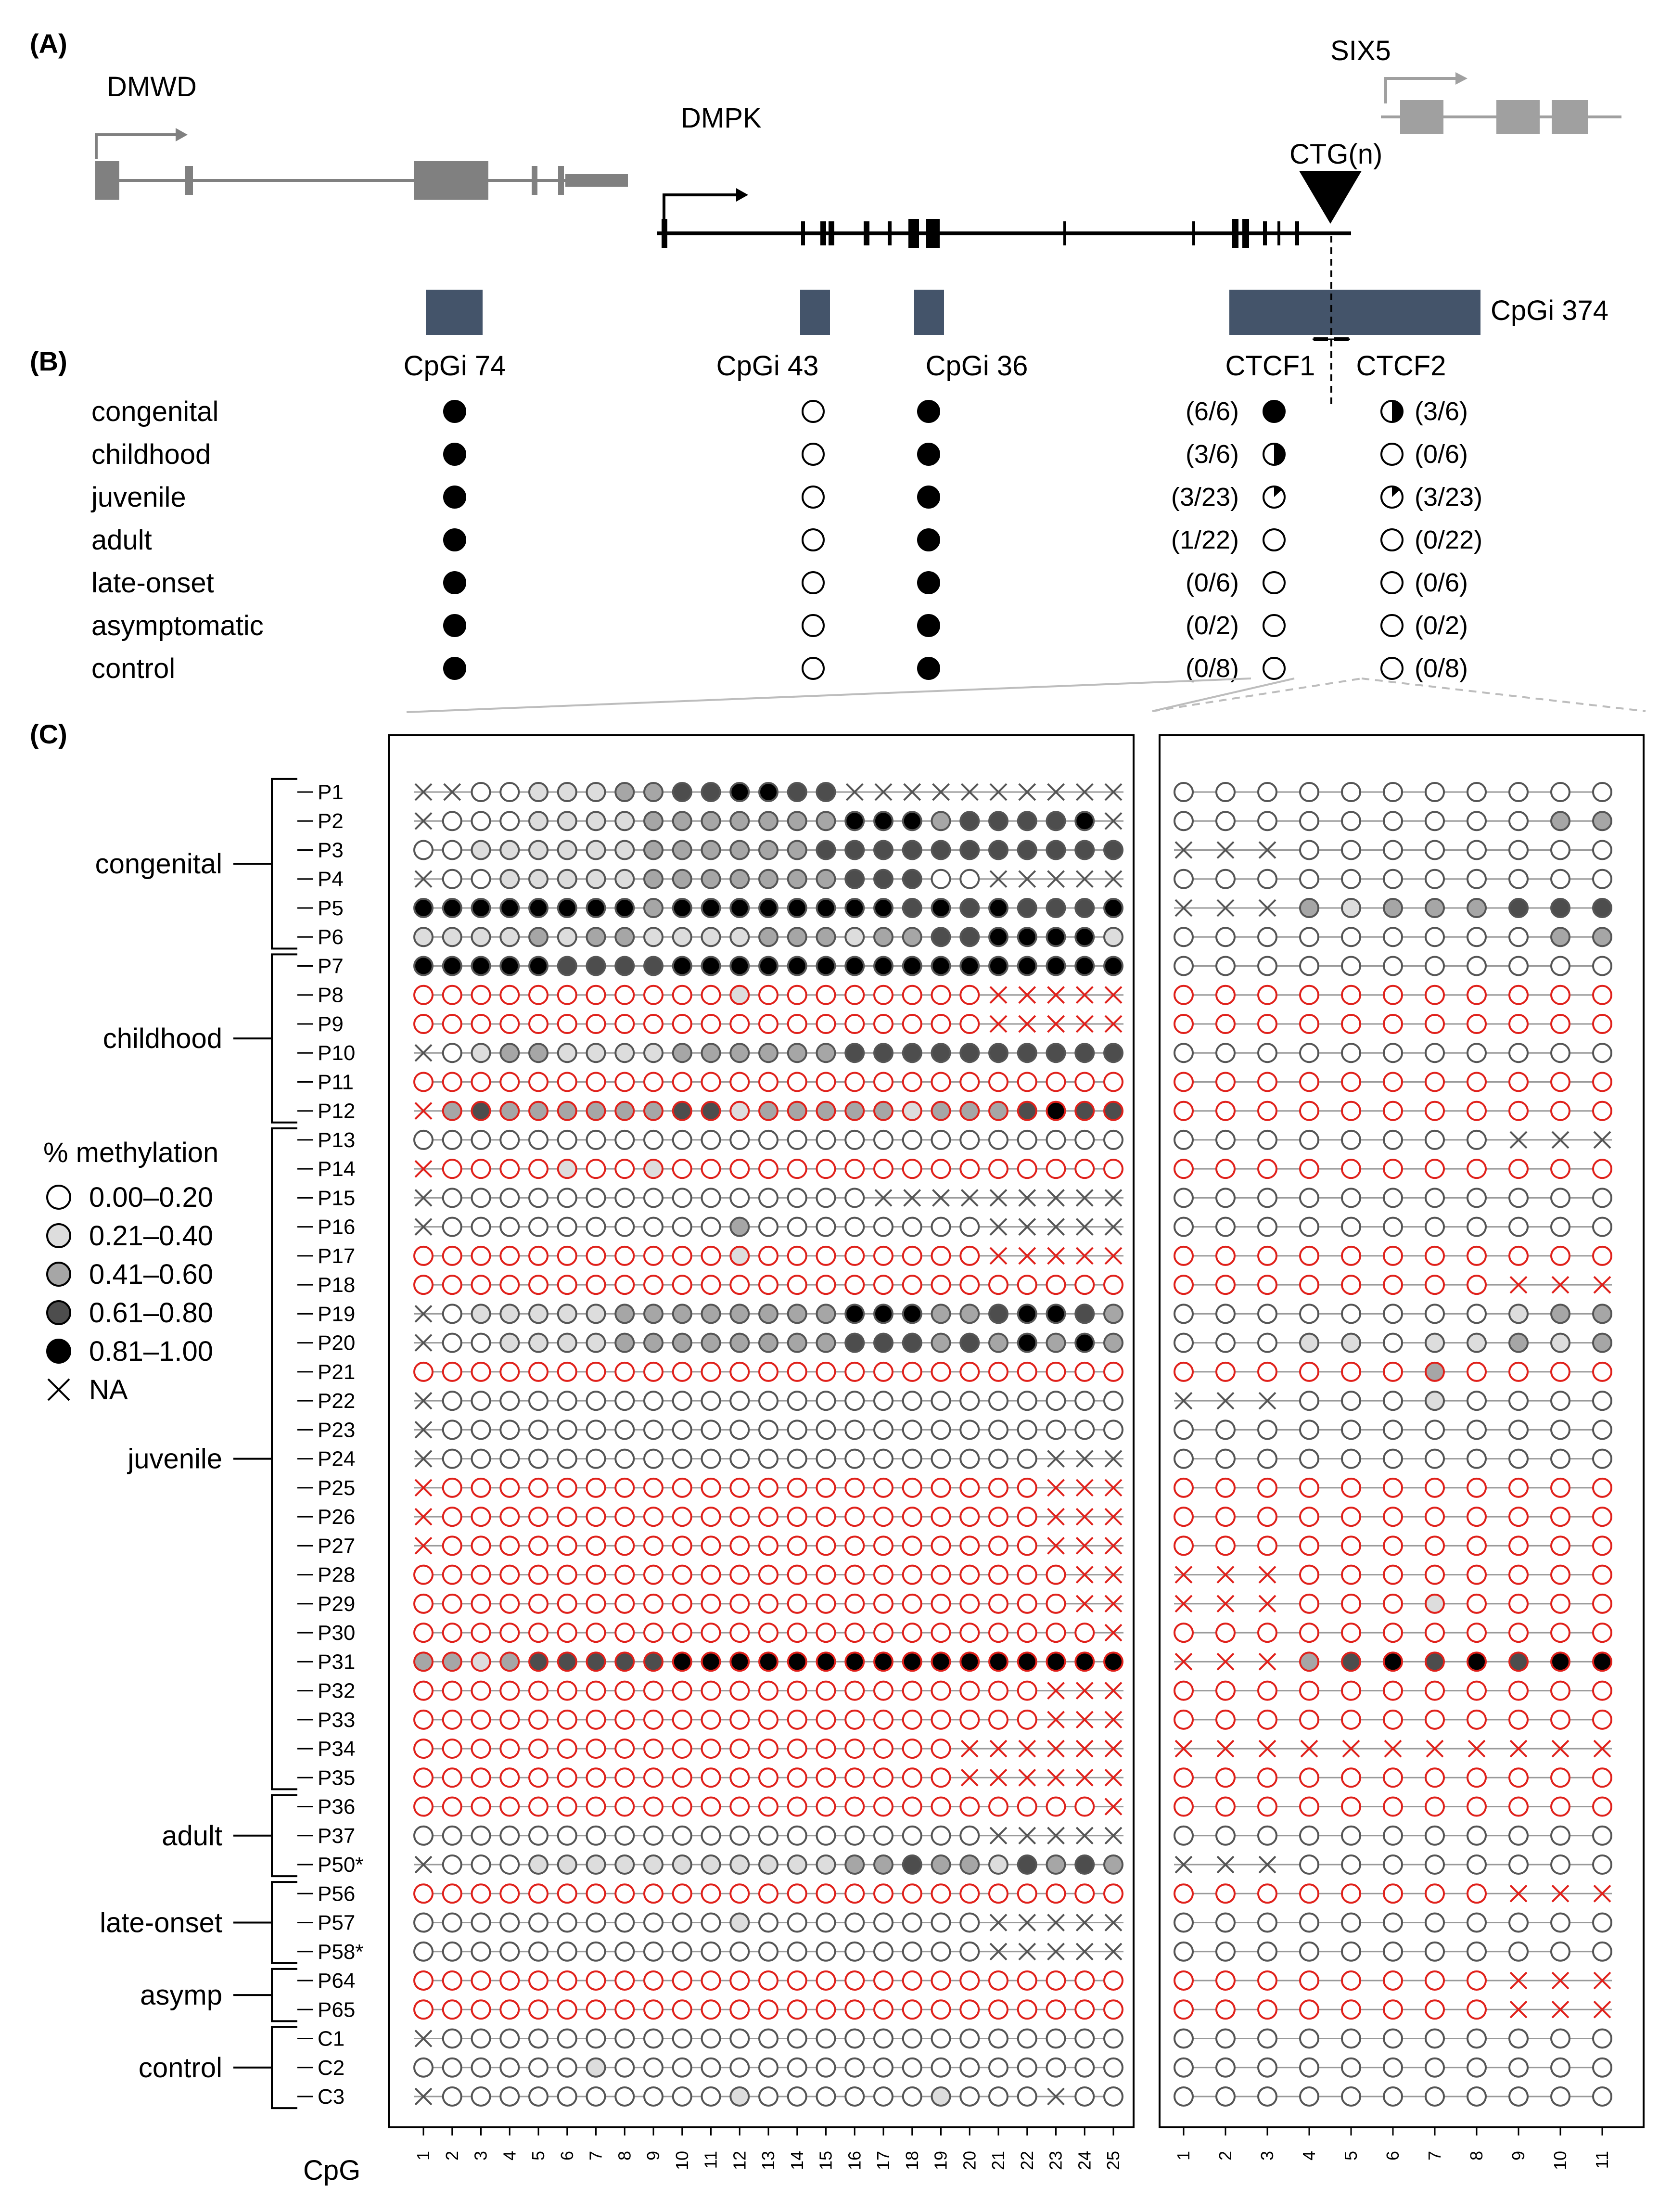 This screenshot has height=2212, width=1659. Describe the element at coordinates (1549, 310) in the screenshot. I see `cpgi-374-label: CpGi 374` at that location.